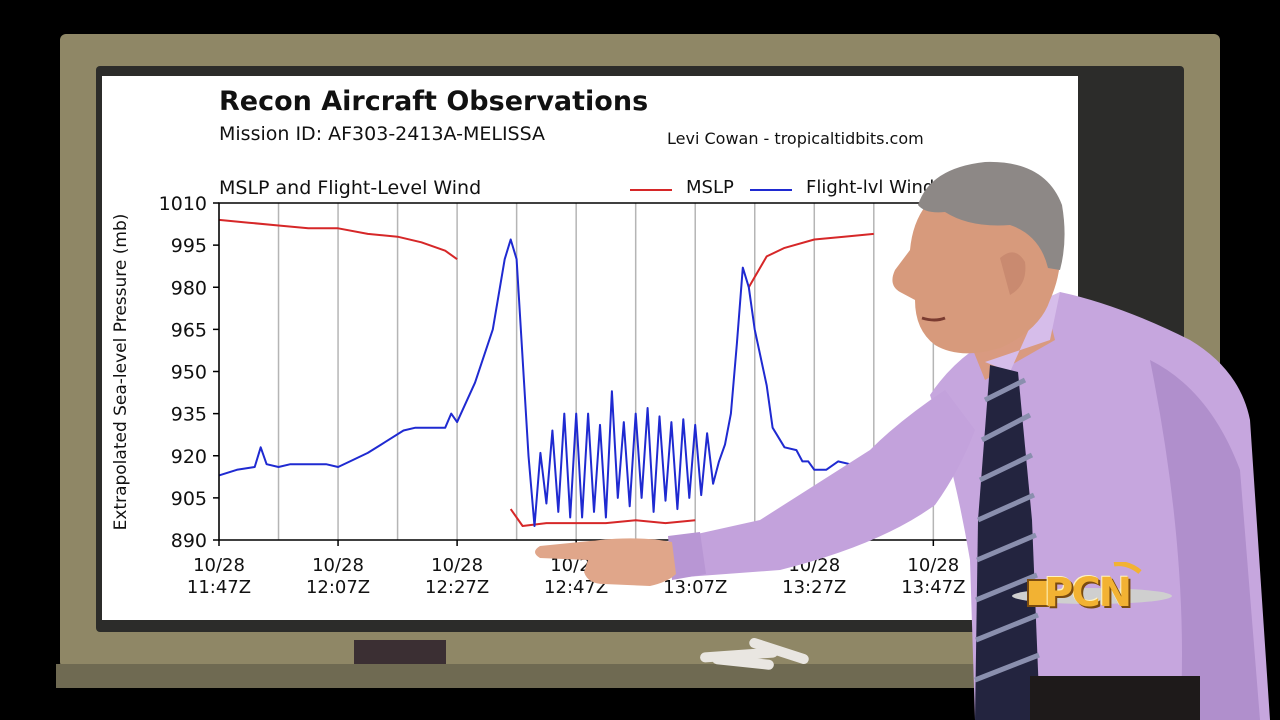 This screenshot has width=1280, height=720. Describe the element at coordinates (189, 457) in the screenshot. I see `y-tick-label: 920` at that location.